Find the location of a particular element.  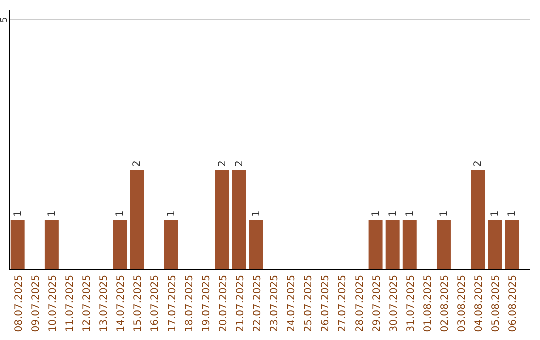

y-tick-label: 5 is located at coordinates (5, 20).